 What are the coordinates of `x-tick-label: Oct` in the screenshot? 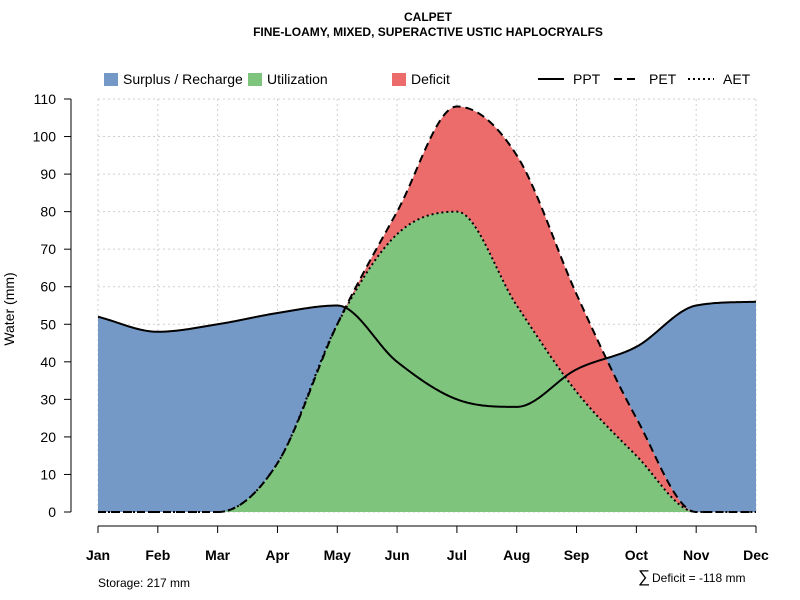 It's located at (637, 555).